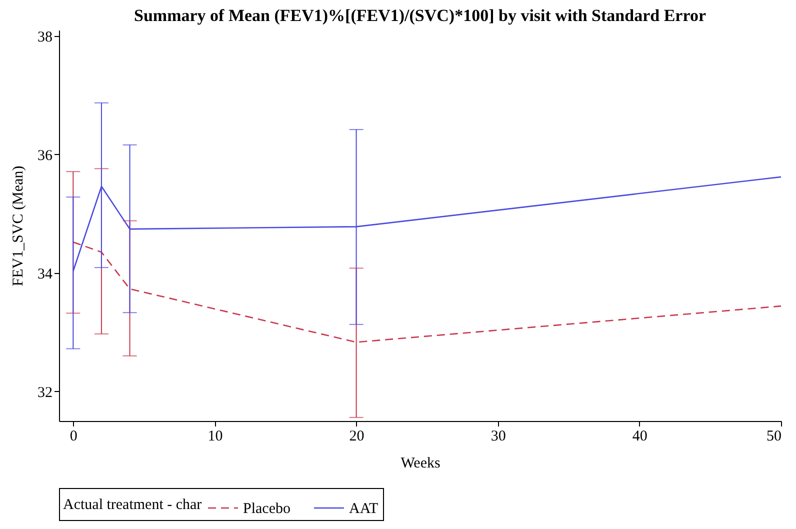  What do you see at coordinates (45, 37) in the screenshot?
I see `y-tick-label: 38` at bounding box center [45, 37].